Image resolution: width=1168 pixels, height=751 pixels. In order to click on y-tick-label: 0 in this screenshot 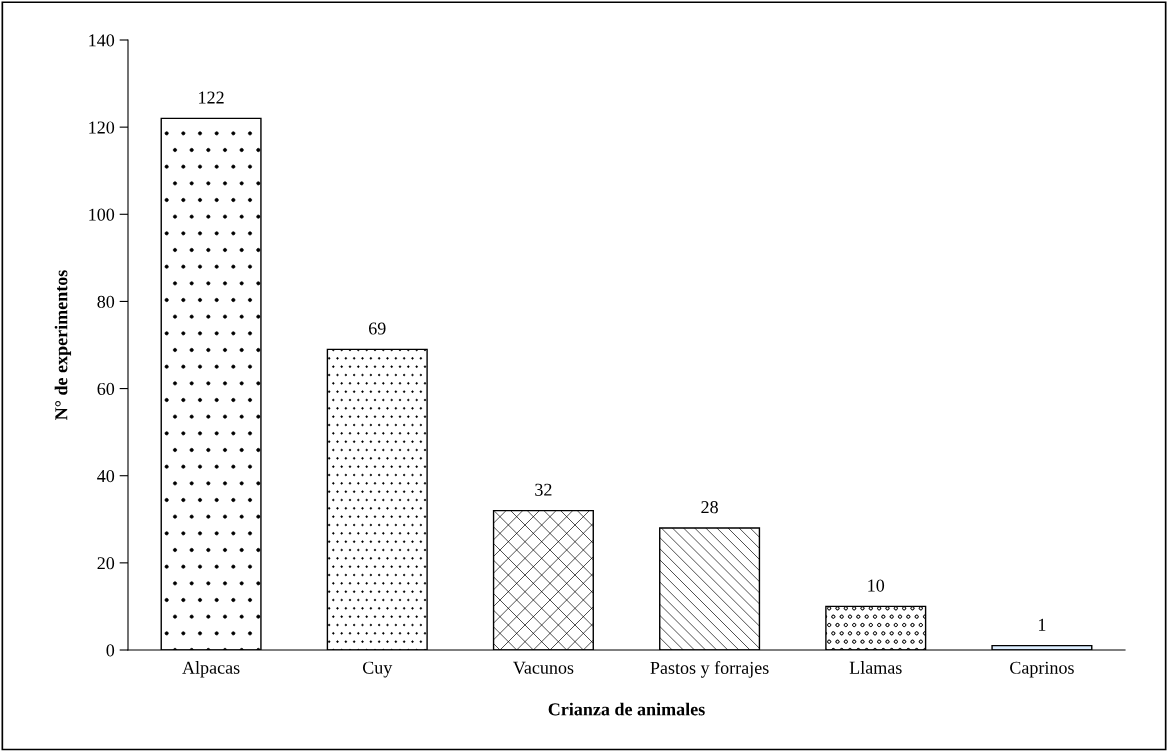, I will do `click(110, 650)`.